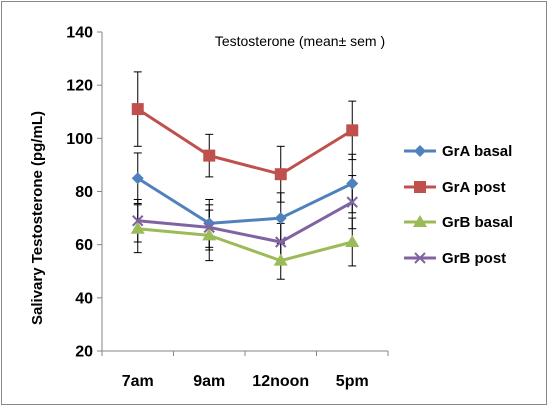 Image resolution: width=550 pixels, height=408 pixels. Describe the element at coordinates (79, 33) in the screenshot. I see `y-tick-label: 140` at that location.